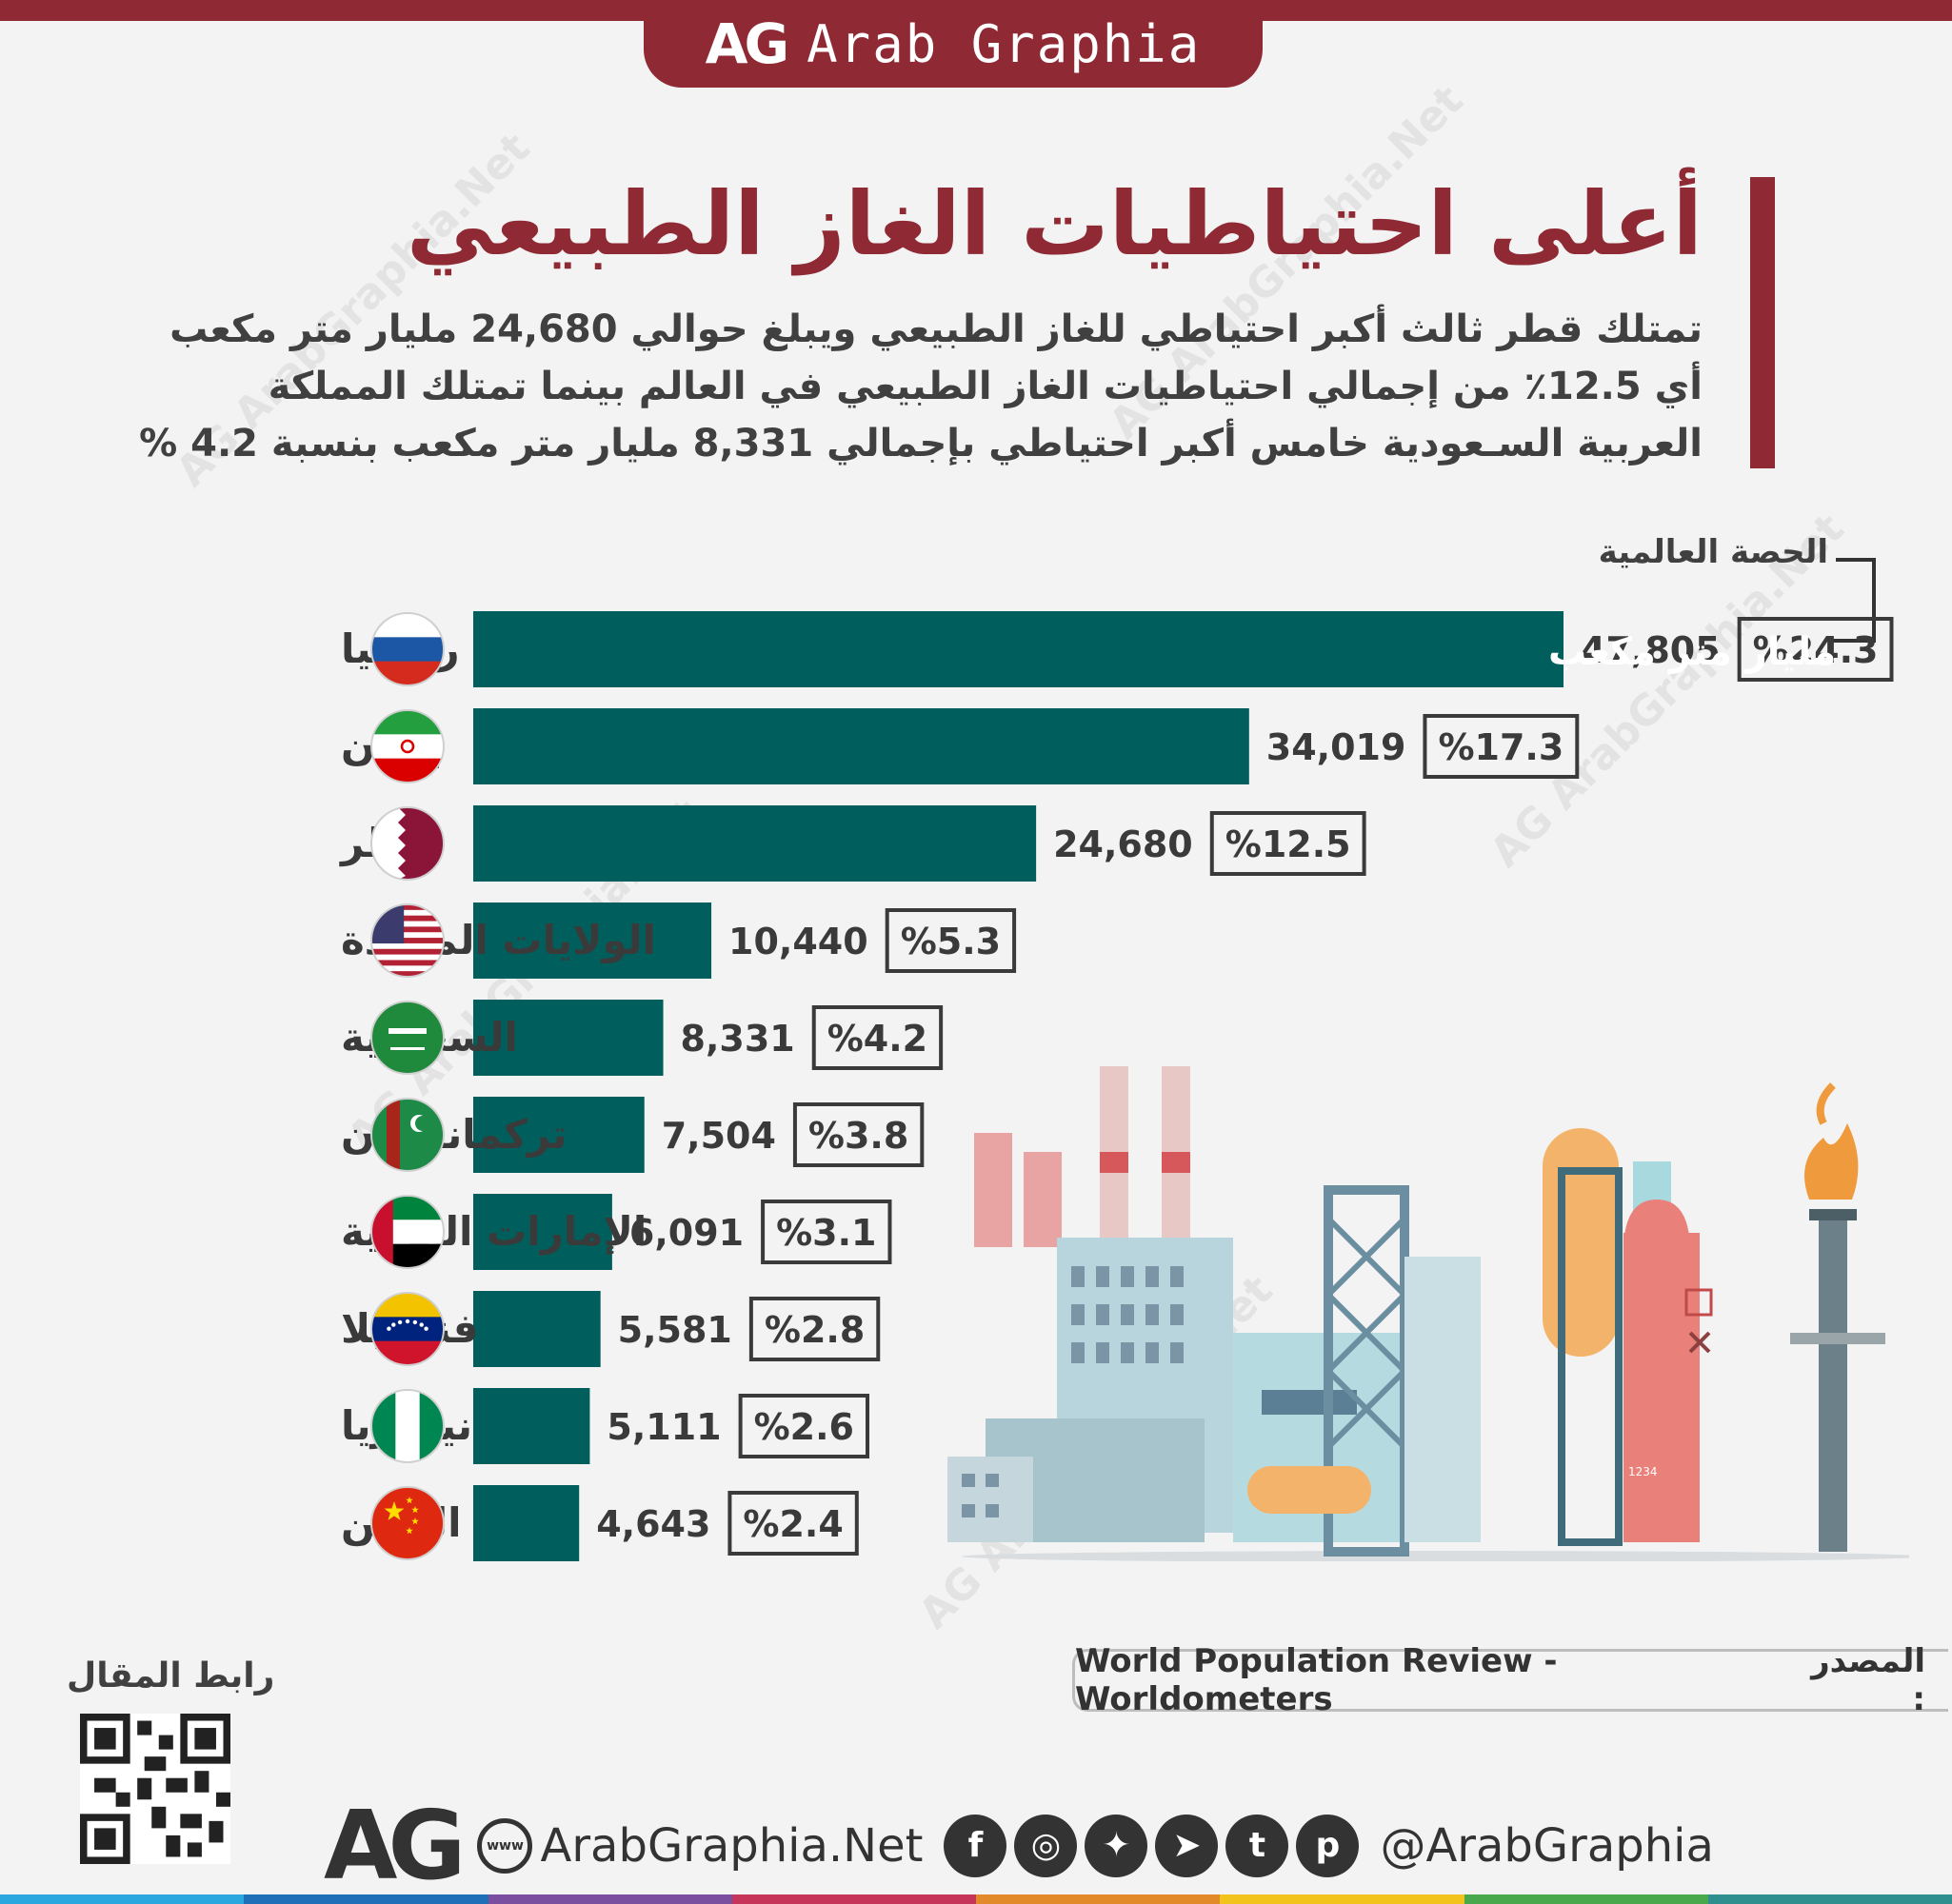 This screenshot has height=1904, width=1952. I want to click on share-label: %12.5, so click(1288, 844).